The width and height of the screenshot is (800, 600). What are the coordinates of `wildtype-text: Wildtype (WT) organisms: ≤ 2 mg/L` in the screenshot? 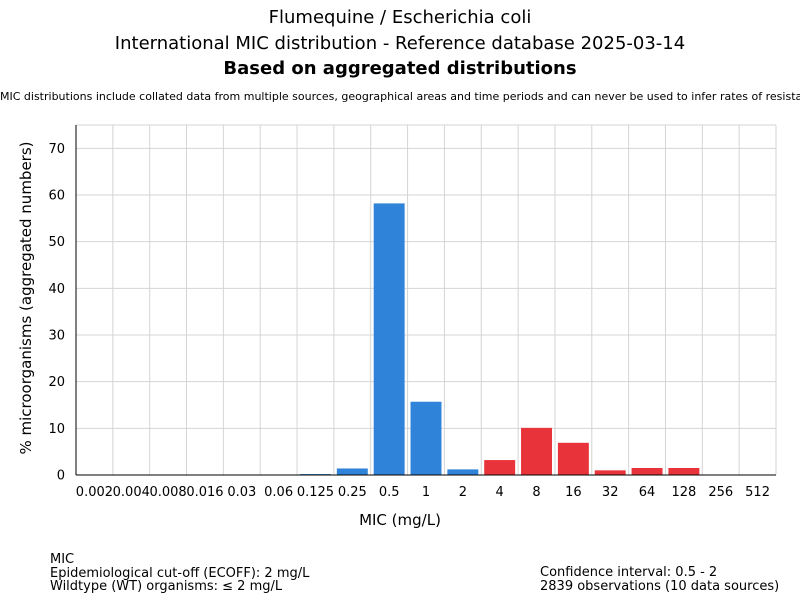 It's located at (166, 586).